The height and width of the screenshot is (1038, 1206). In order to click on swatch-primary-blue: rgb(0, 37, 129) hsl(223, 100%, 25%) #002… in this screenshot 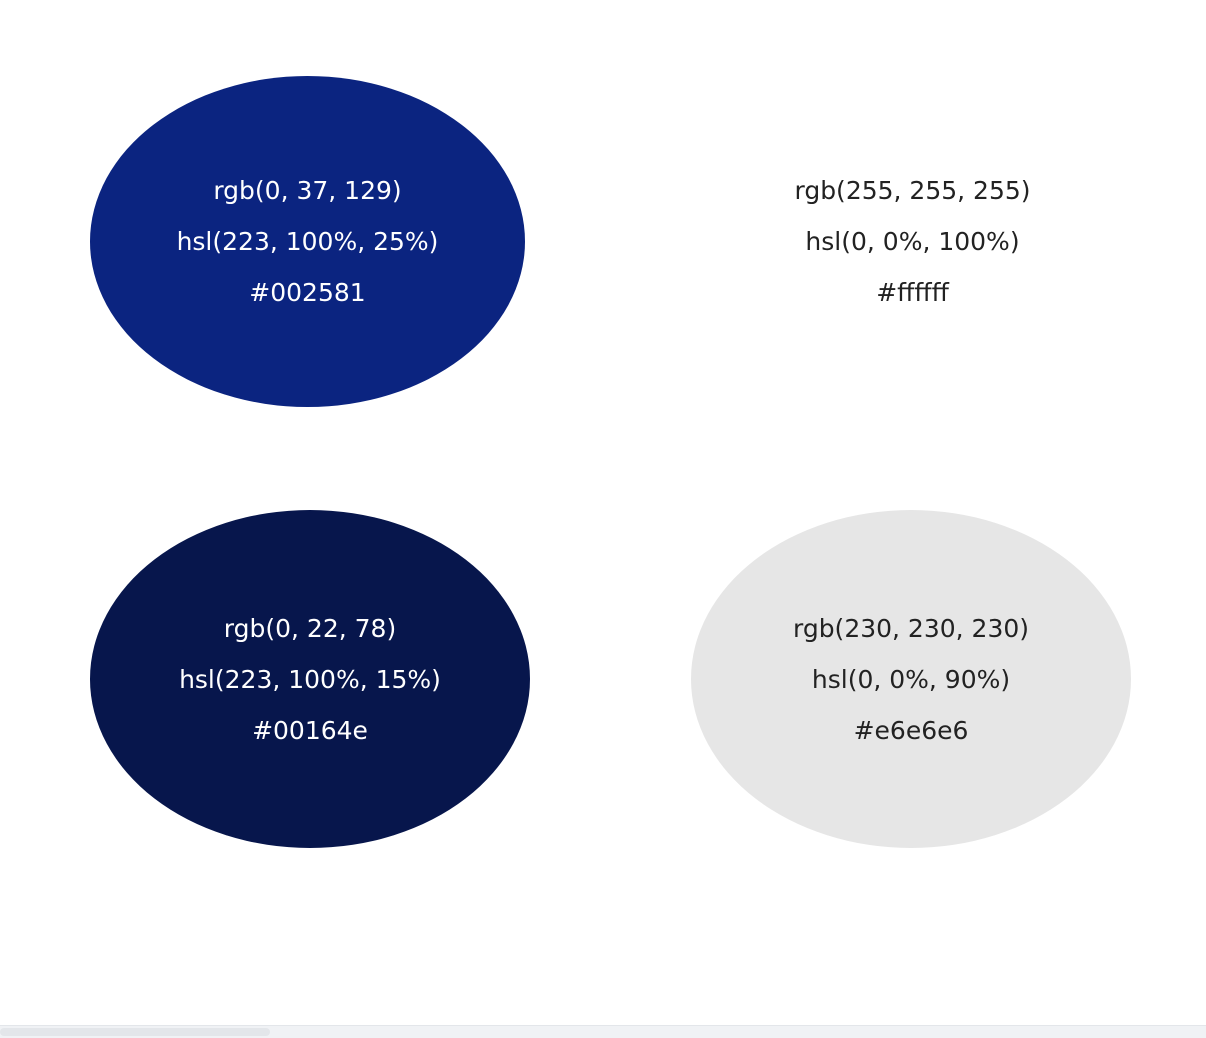, I will do `click(307, 241)`.